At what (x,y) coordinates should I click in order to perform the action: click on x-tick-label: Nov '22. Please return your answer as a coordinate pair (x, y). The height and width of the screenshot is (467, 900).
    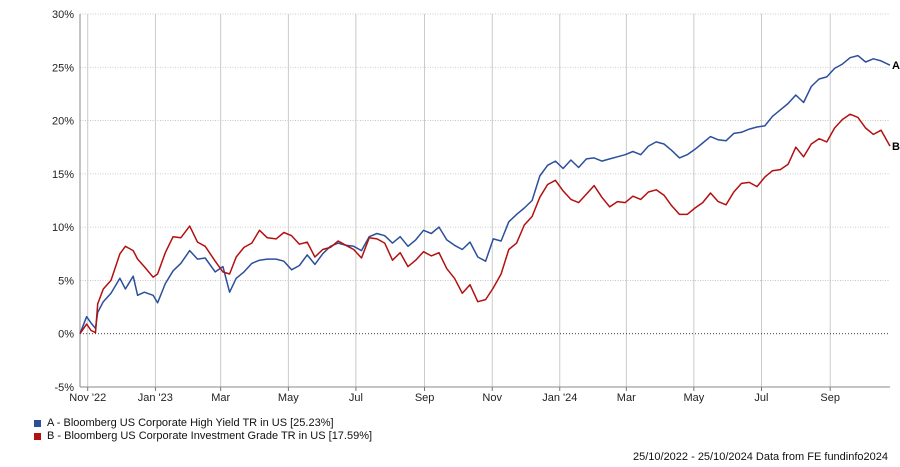
    Looking at the image, I should click on (87, 398).